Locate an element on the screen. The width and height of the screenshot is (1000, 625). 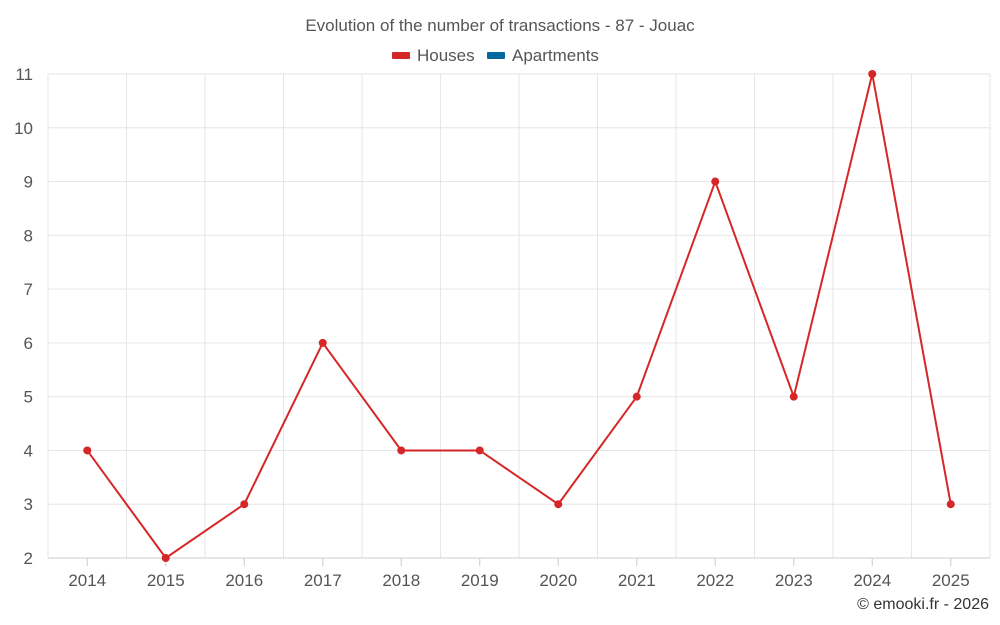
y-tick-label: 10 is located at coordinates (23, 128).